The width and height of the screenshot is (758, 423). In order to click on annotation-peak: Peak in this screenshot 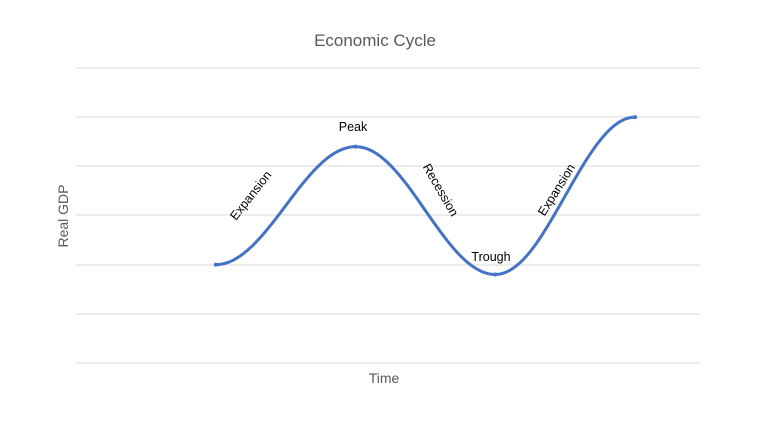, I will do `click(353, 127)`.